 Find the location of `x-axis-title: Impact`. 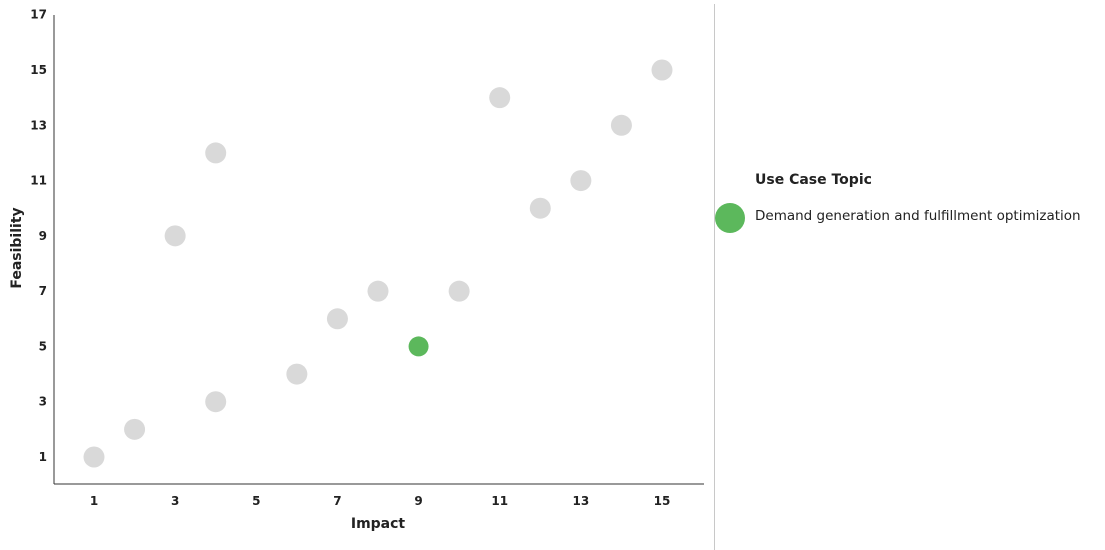

x-axis-title: Impact is located at coordinates (378, 524).